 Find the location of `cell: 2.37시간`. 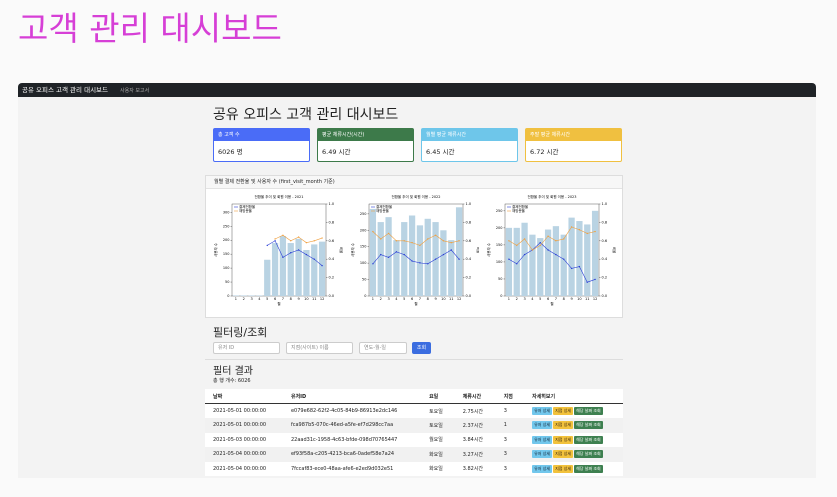

cell: 2.37시간 is located at coordinates (475, 425).